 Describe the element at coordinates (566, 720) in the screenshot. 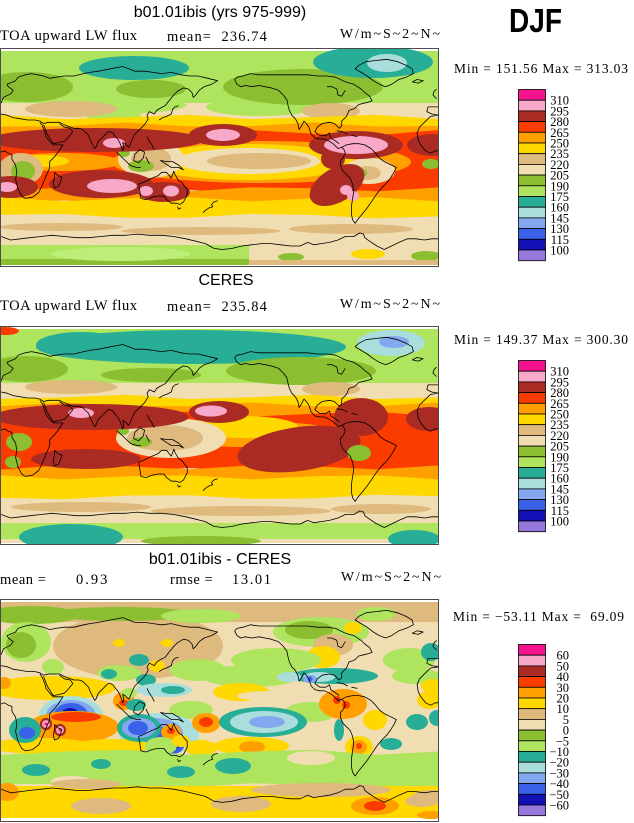

I see `svg-text: 5` at that location.